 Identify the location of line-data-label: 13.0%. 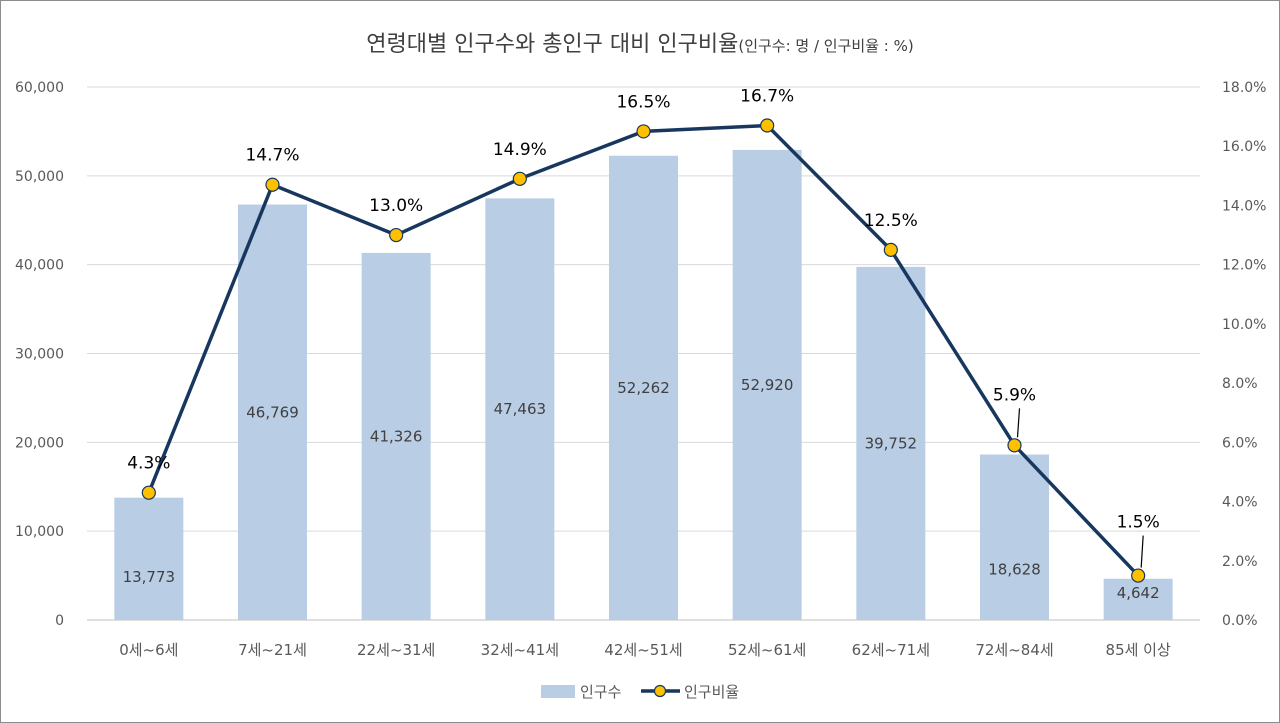
(396, 206).